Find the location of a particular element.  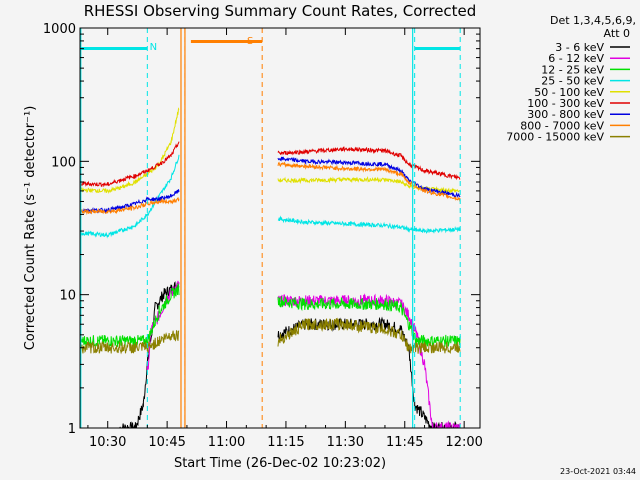

x-axis-label: Start Time (26-Dec-02 10:23:02) is located at coordinates (280, 463).